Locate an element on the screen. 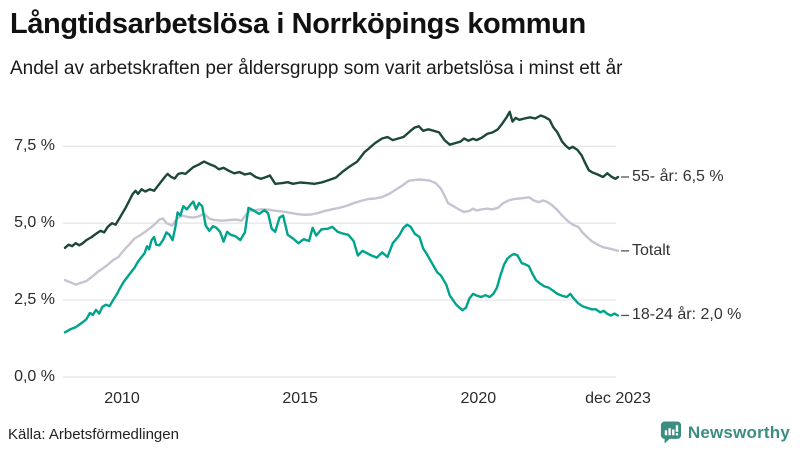  x-tick-label: 2020 is located at coordinates (478, 398).